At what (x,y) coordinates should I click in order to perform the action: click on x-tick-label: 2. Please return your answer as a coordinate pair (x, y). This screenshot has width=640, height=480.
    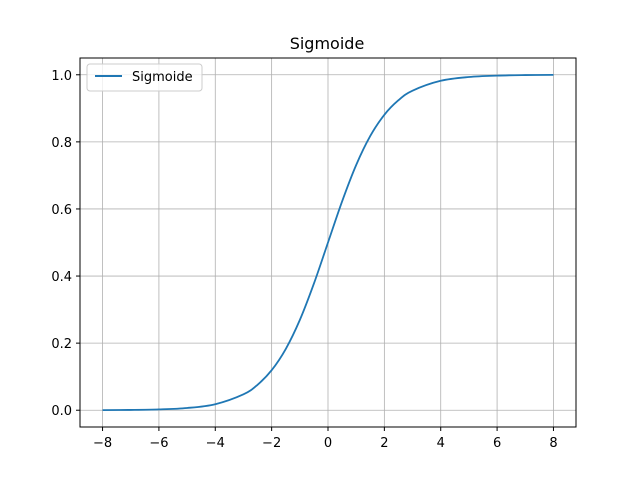
    Looking at the image, I should click on (384, 443).